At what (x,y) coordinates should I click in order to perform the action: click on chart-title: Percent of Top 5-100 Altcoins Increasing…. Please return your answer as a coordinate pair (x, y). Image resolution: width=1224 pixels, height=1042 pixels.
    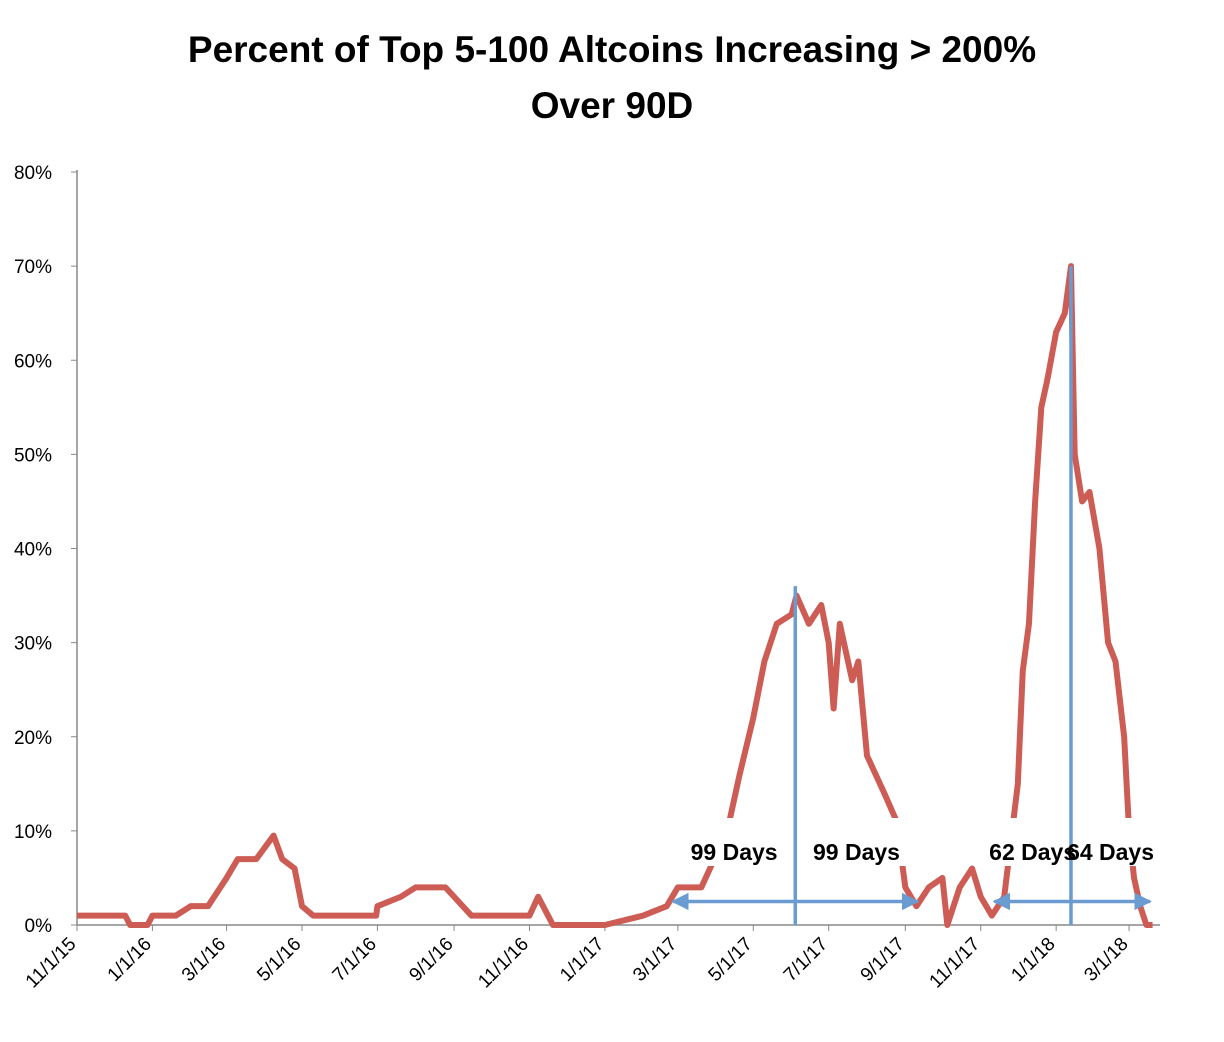
    Looking at the image, I should click on (612, 49).